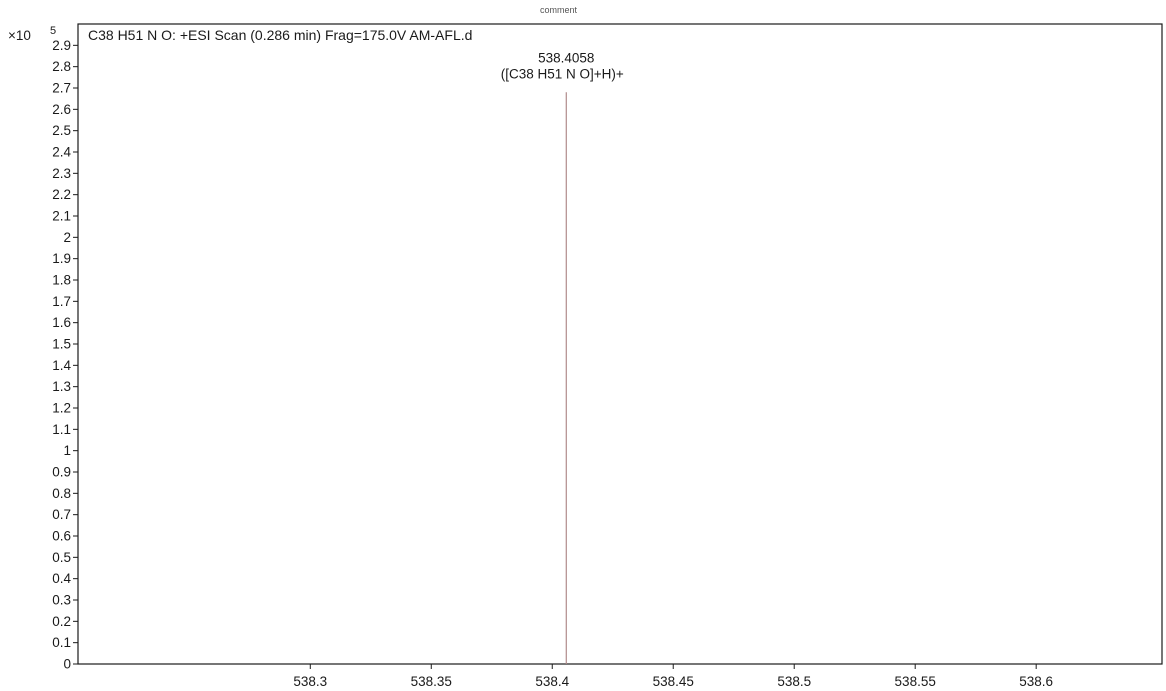 The width and height of the screenshot is (1166, 691). I want to click on y-tick-label: 0.9, so click(61, 472).